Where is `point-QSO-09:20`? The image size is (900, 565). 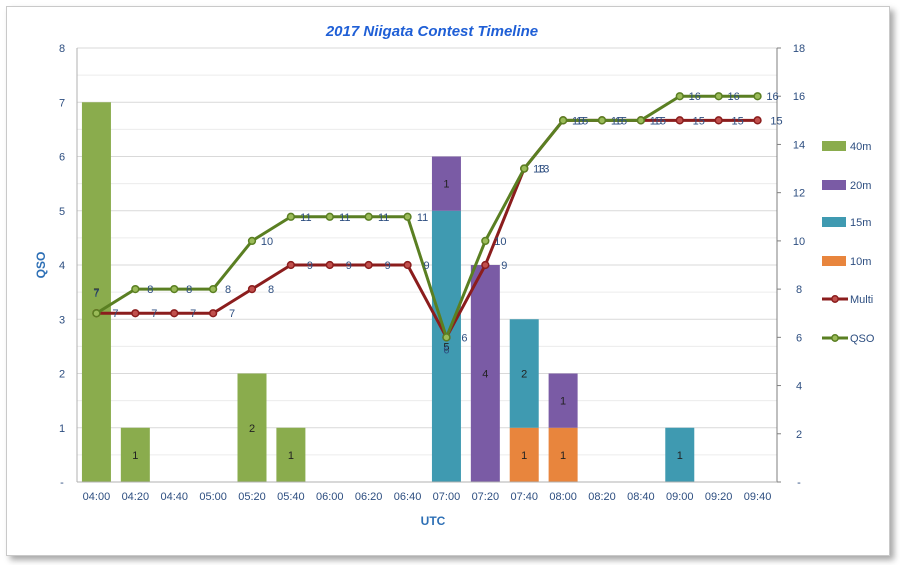 point-QSO-09:20 is located at coordinates (718, 96).